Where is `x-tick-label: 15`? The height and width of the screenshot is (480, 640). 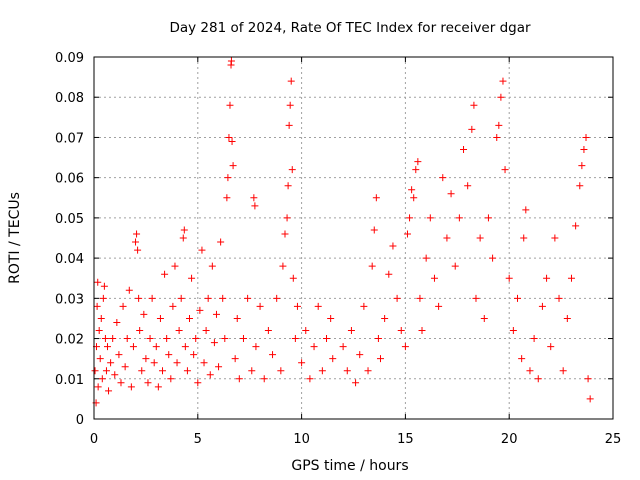
x-tick-label: 15 is located at coordinates (405, 439).